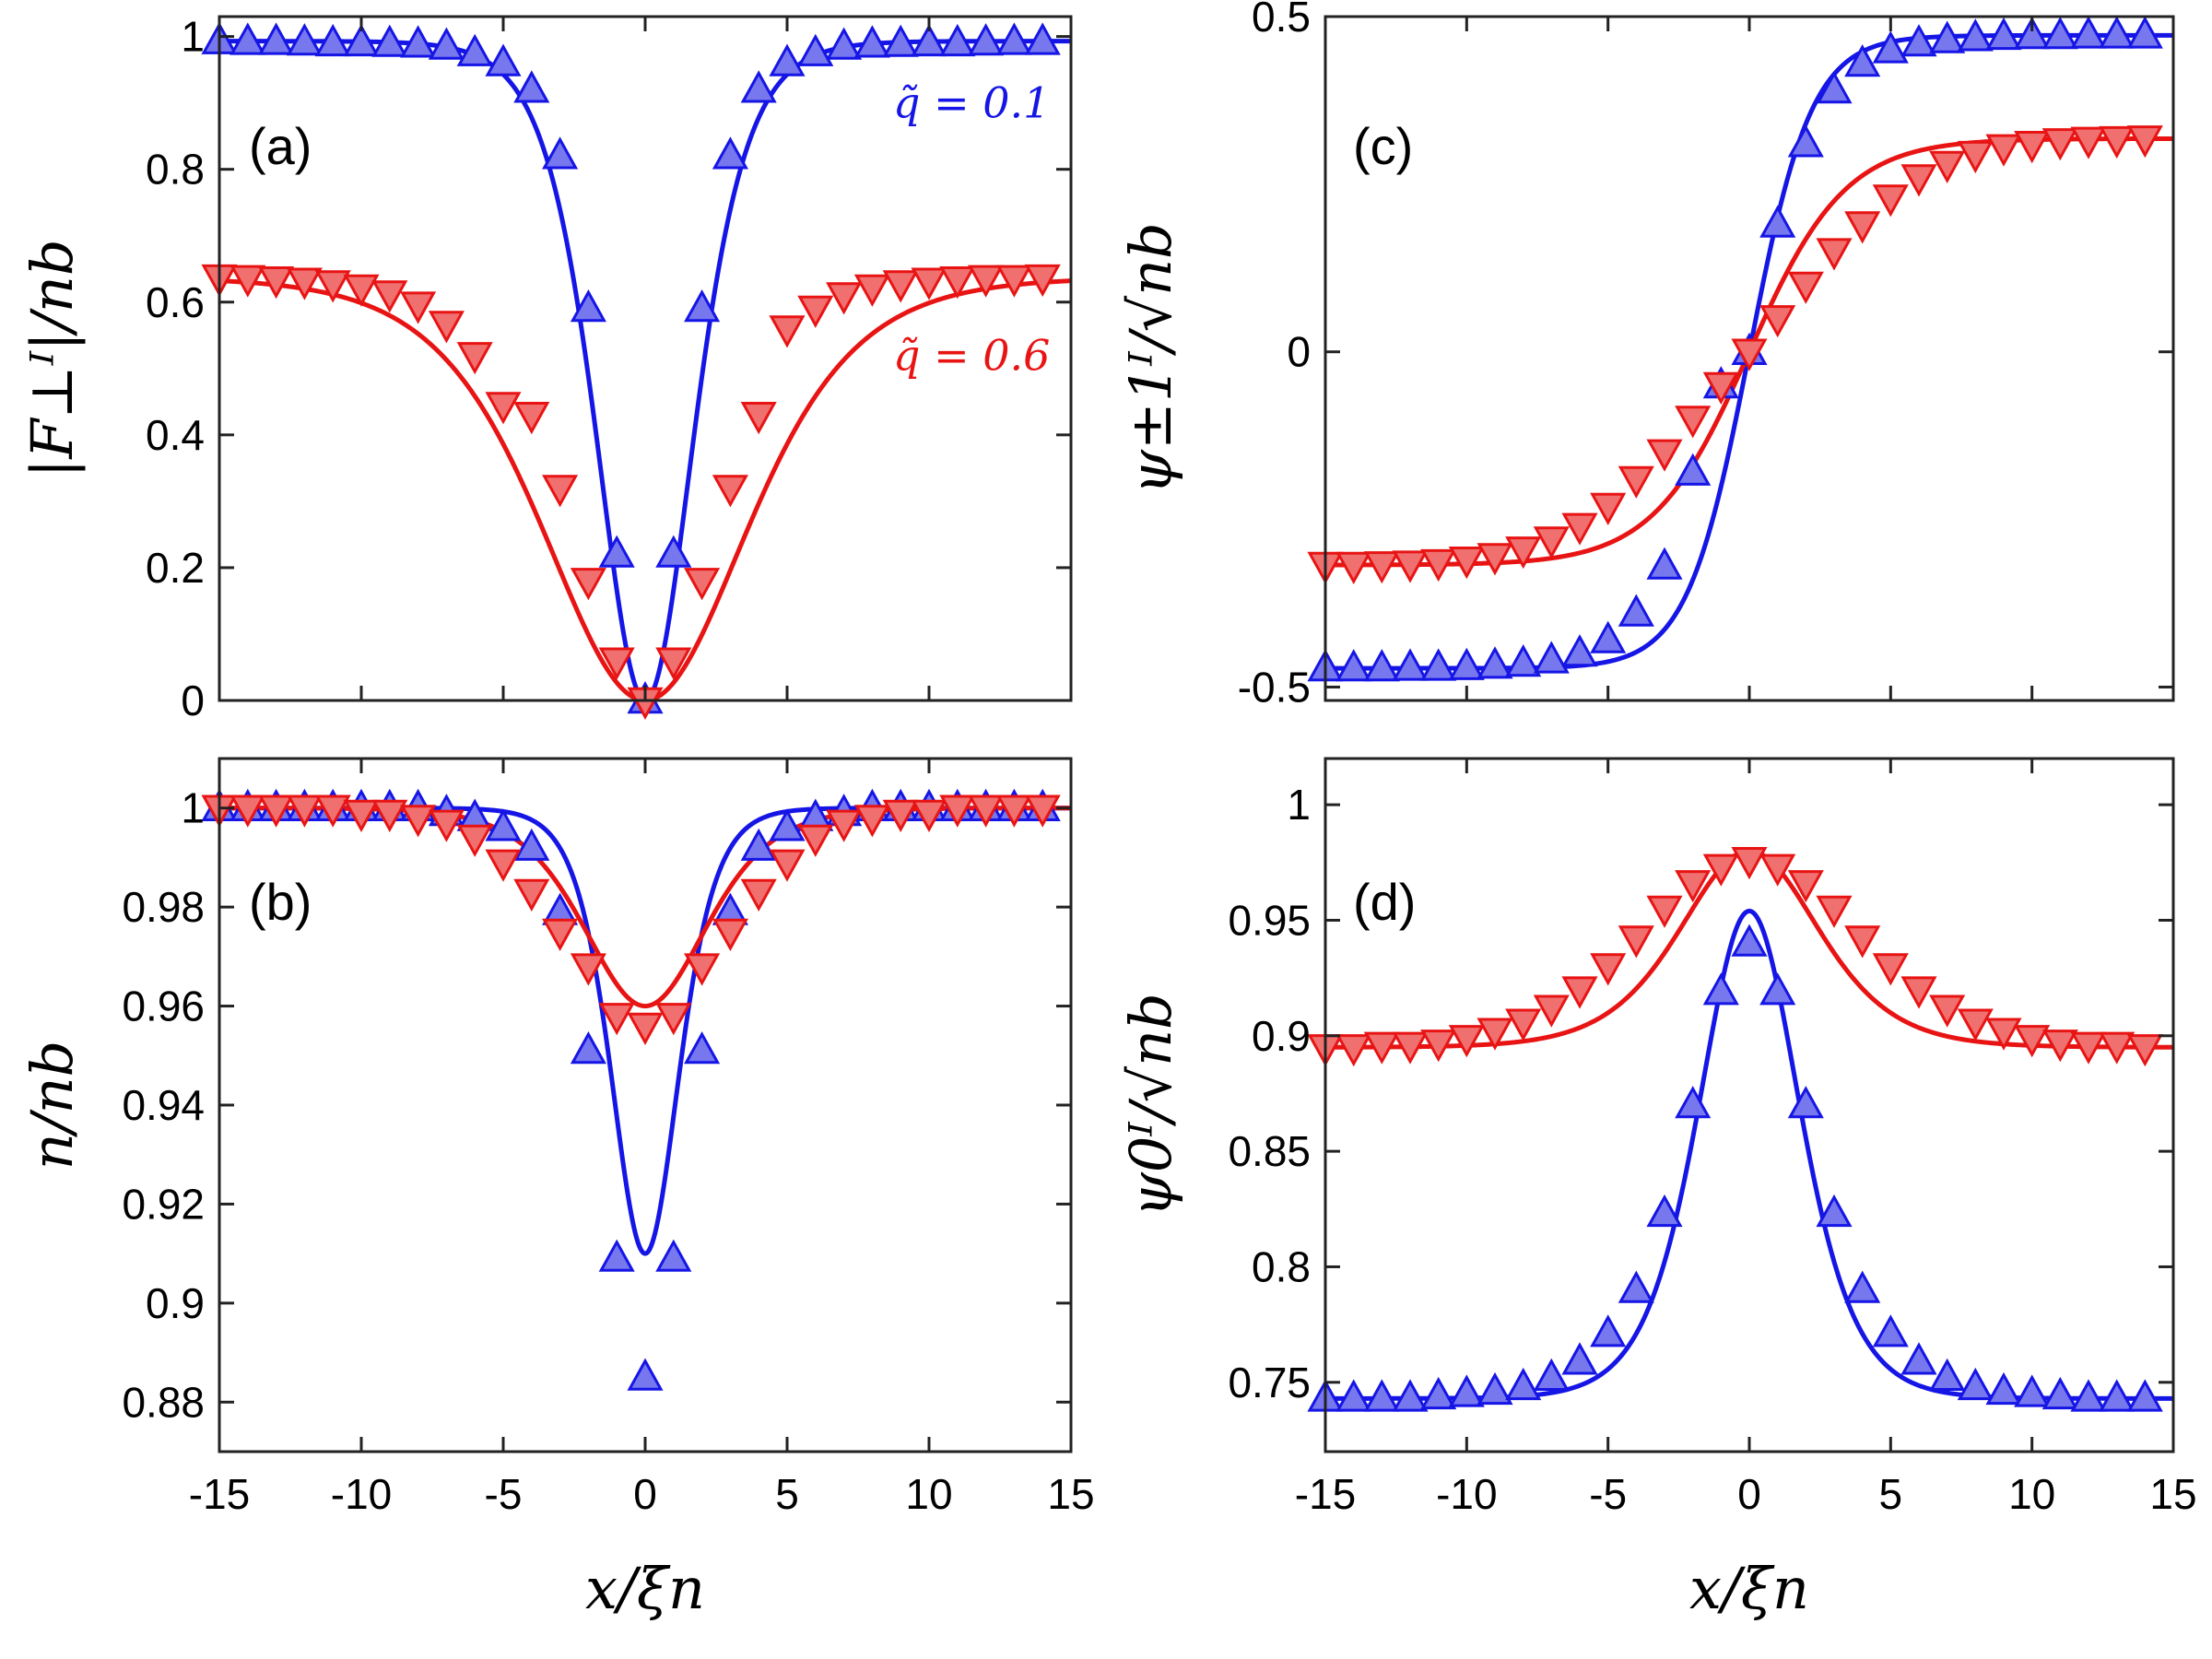 Image resolution: width=2212 pixels, height=1659 pixels. What do you see at coordinates (193, 700) in the screenshot?
I see `y-tick-label: 0` at bounding box center [193, 700].